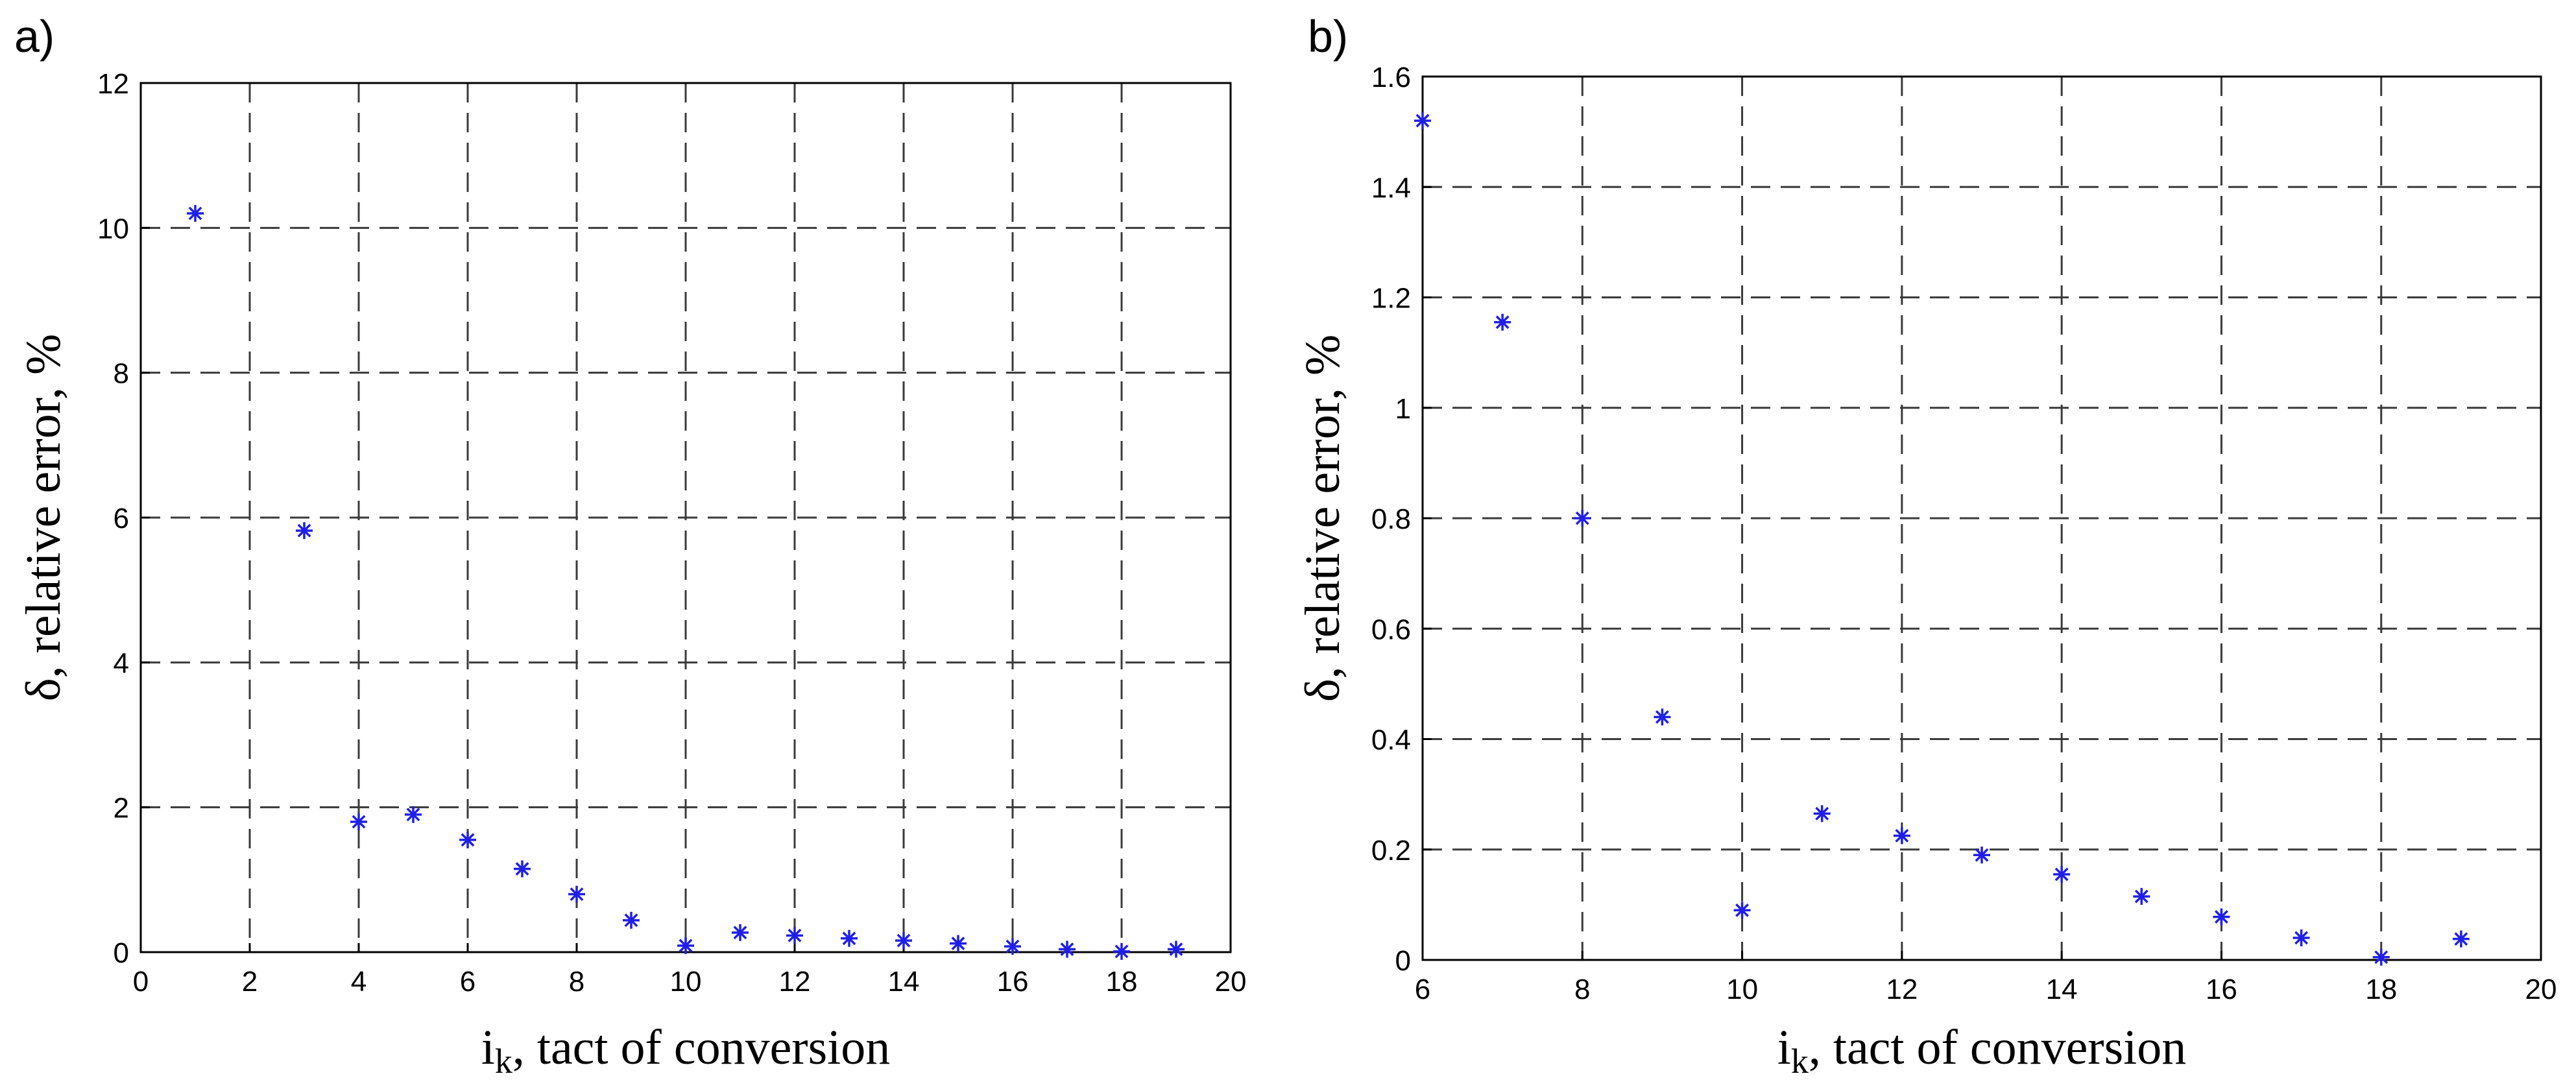 Image resolution: width=2576 pixels, height=1089 pixels. Describe the element at coordinates (1391, 77) in the screenshot. I see `y-tick-label: 1.6` at that location.